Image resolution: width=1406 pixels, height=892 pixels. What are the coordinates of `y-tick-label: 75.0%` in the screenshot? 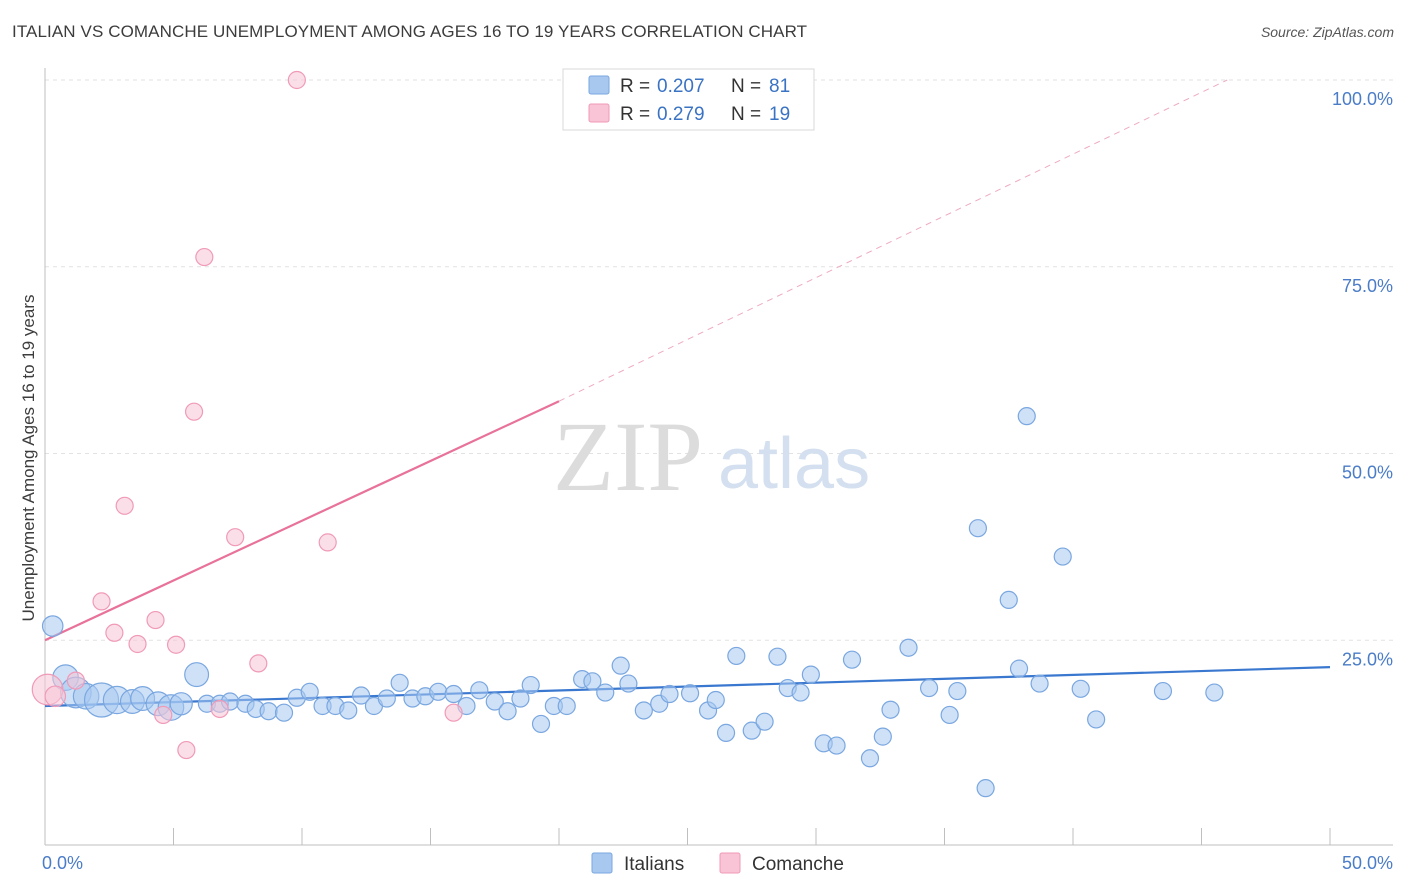 It's located at (1367, 286).